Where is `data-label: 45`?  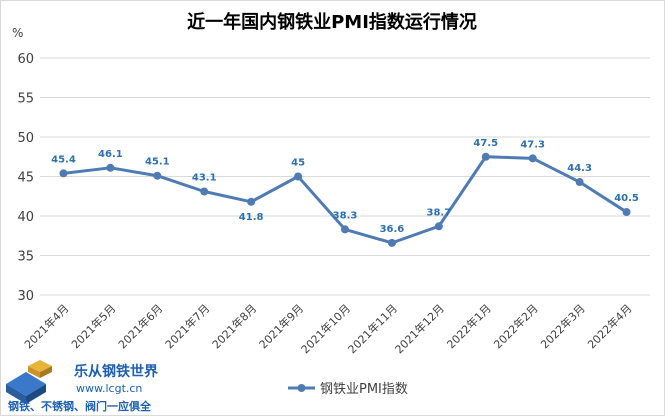 data-label: 45 is located at coordinates (298, 163).